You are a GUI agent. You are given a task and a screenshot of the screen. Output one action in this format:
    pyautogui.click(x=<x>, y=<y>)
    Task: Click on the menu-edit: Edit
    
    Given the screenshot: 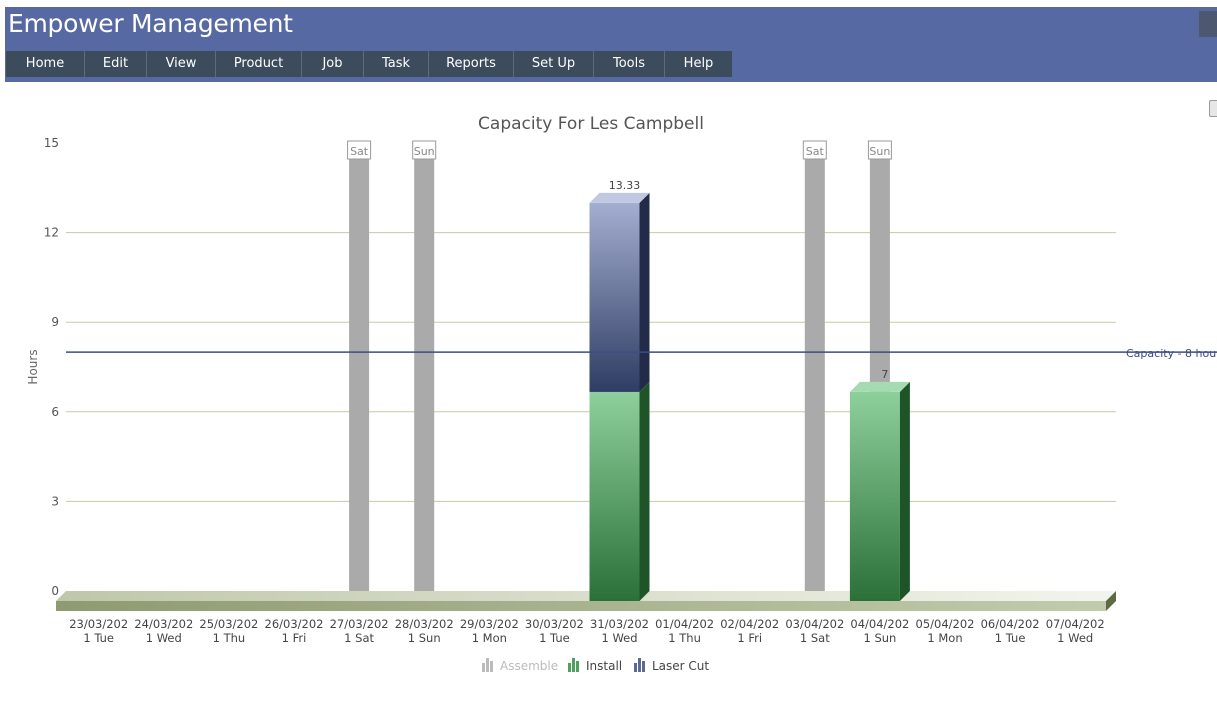 What is the action you would take?
    pyautogui.click(x=116, y=64)
    